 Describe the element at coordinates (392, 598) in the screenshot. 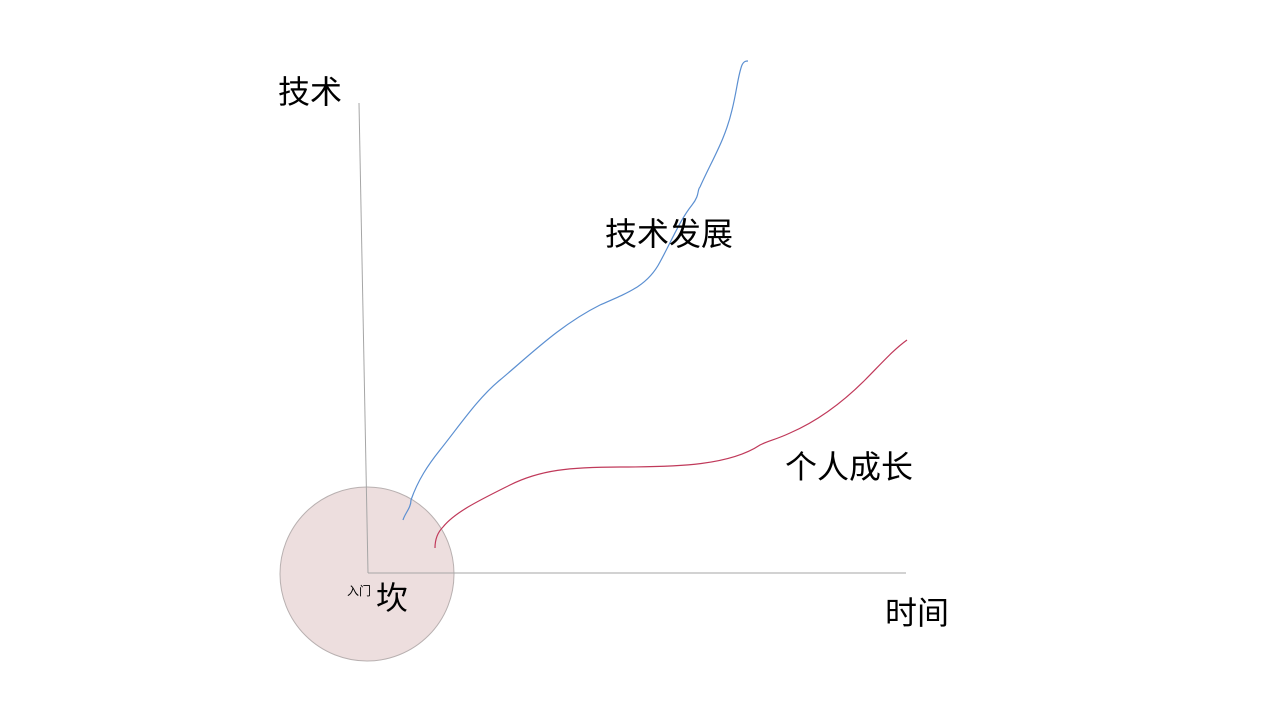

I see `pit-label: 坎` at that location.